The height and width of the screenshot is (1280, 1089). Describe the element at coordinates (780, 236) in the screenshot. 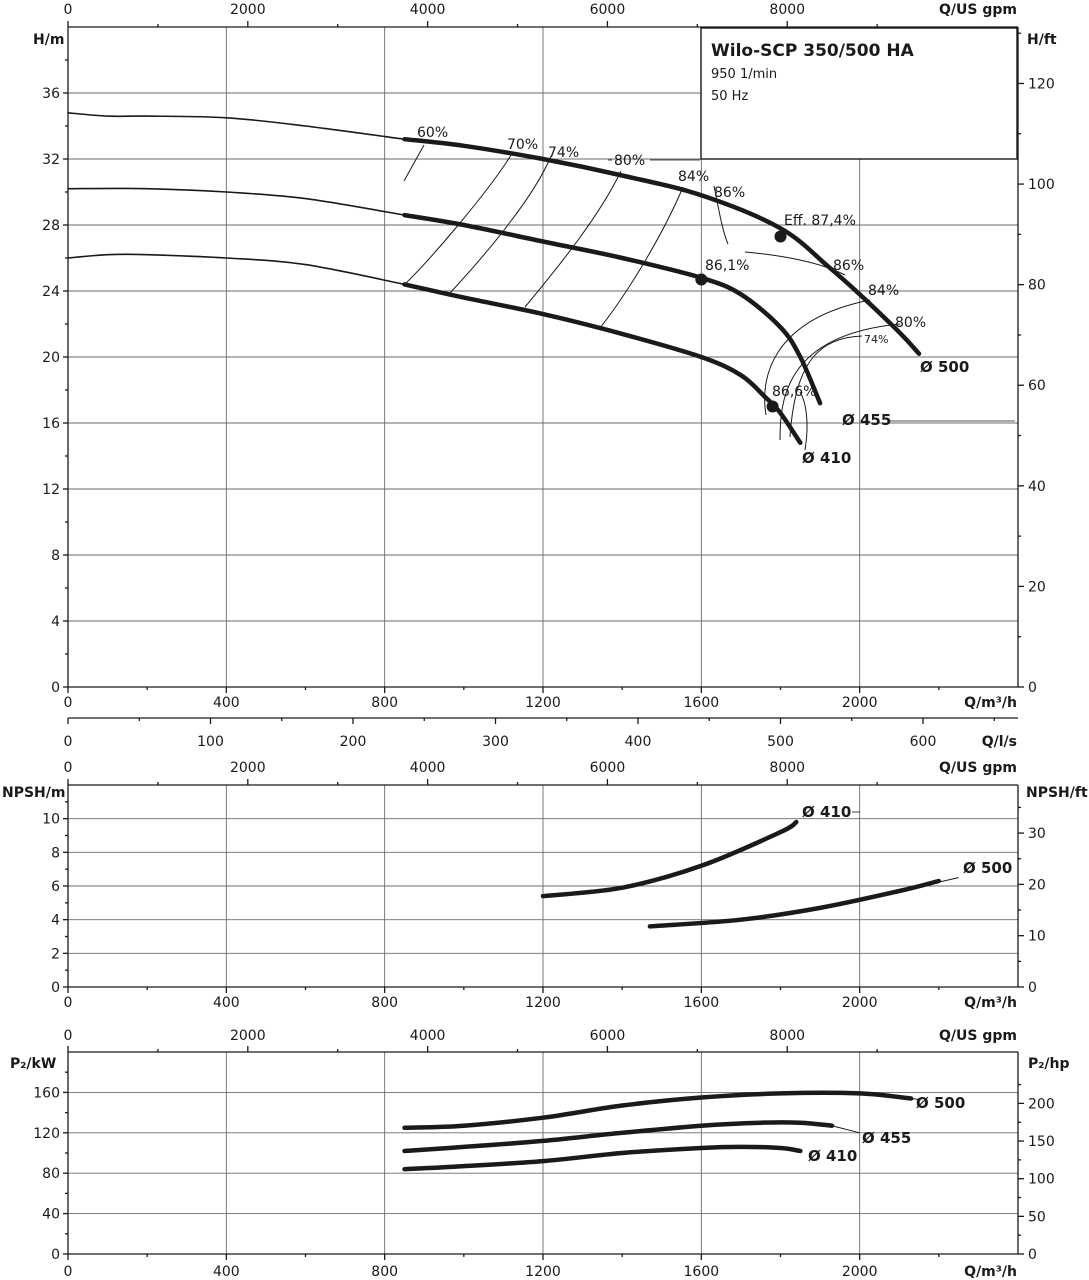

I see `bep-point` at that location.